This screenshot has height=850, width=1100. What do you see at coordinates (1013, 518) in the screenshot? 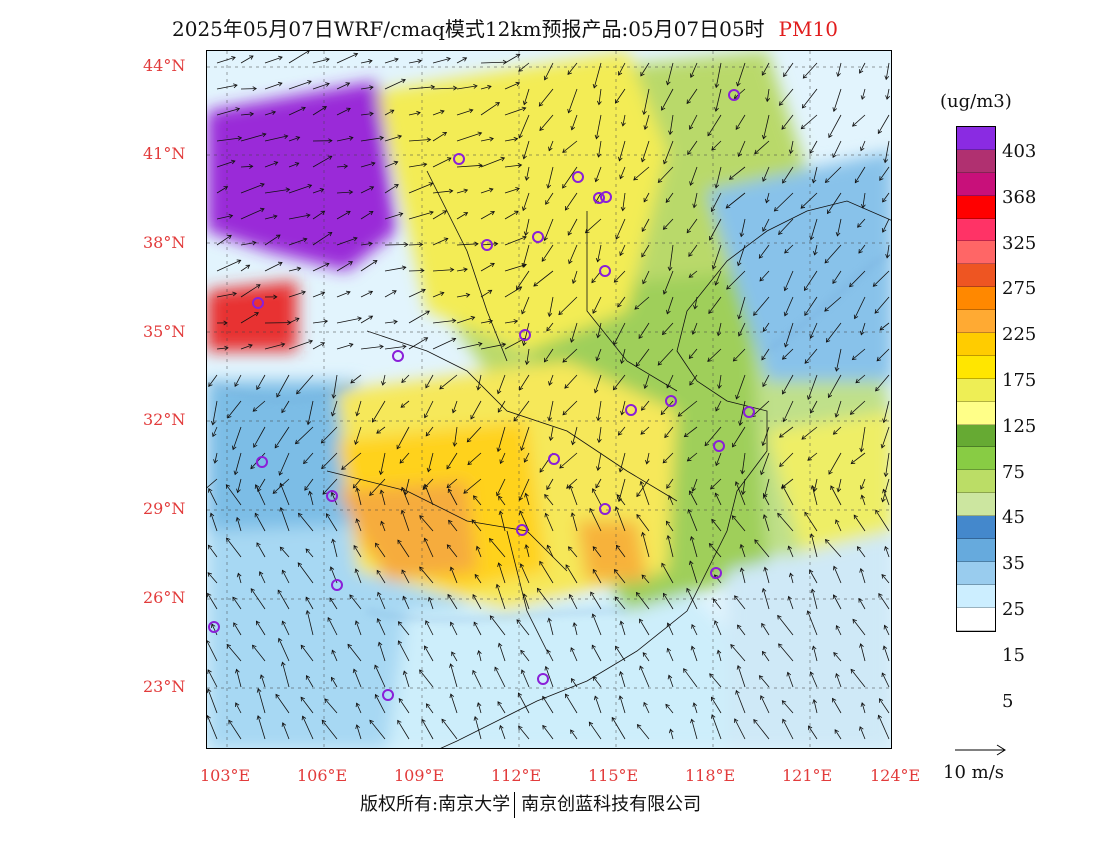
I see `colorbar-label: 45` at bounding box center [1013, 518].